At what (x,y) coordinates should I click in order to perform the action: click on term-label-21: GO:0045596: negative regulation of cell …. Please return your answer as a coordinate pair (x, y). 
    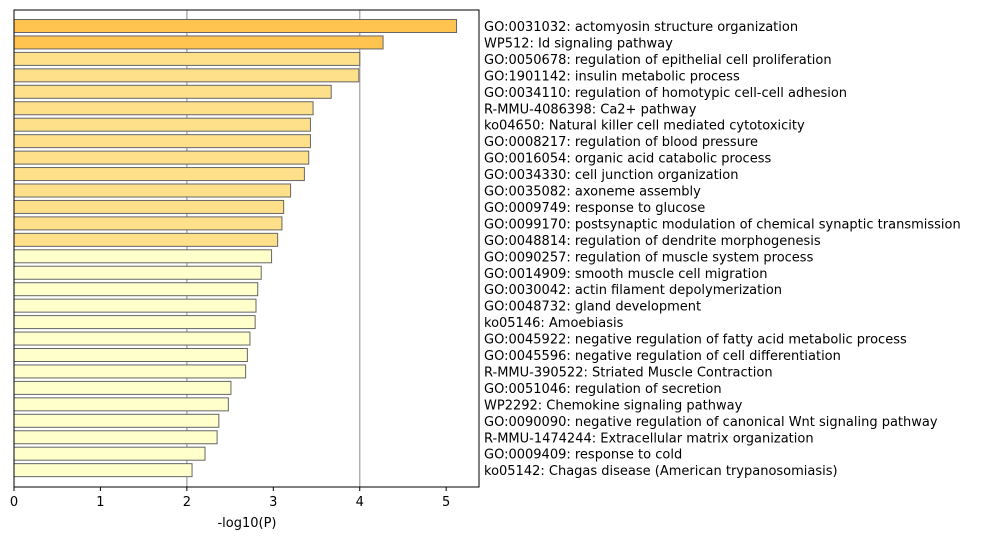
    Looking at the image, I should click on (662, 356).